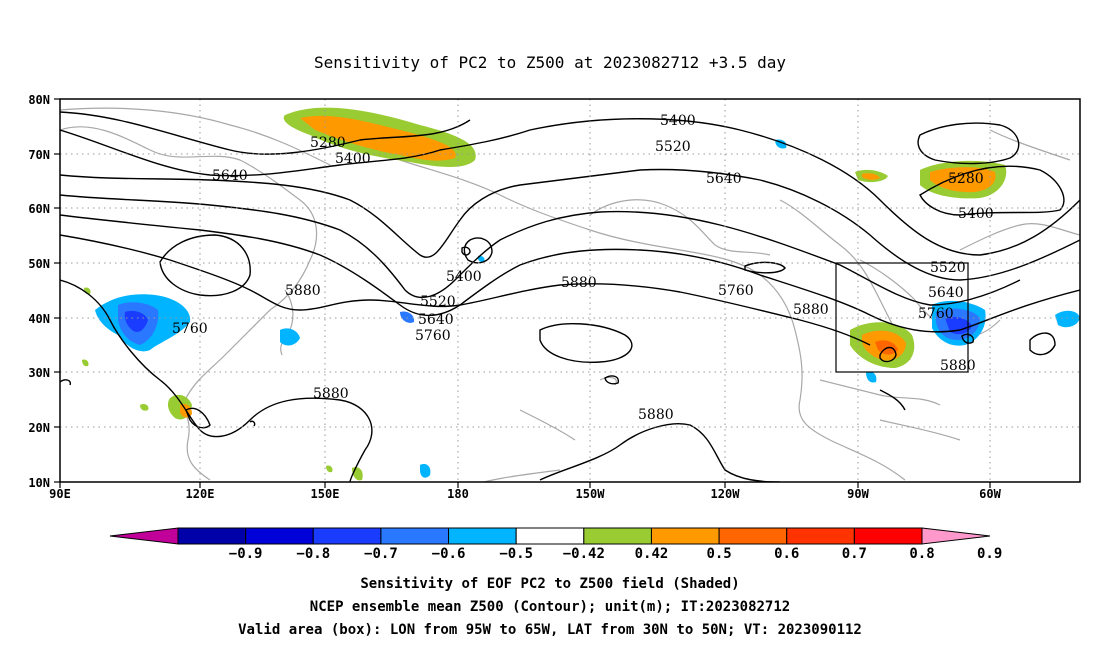  I want to click on colorbar-tick-label: 0.9, so click(989, 554).